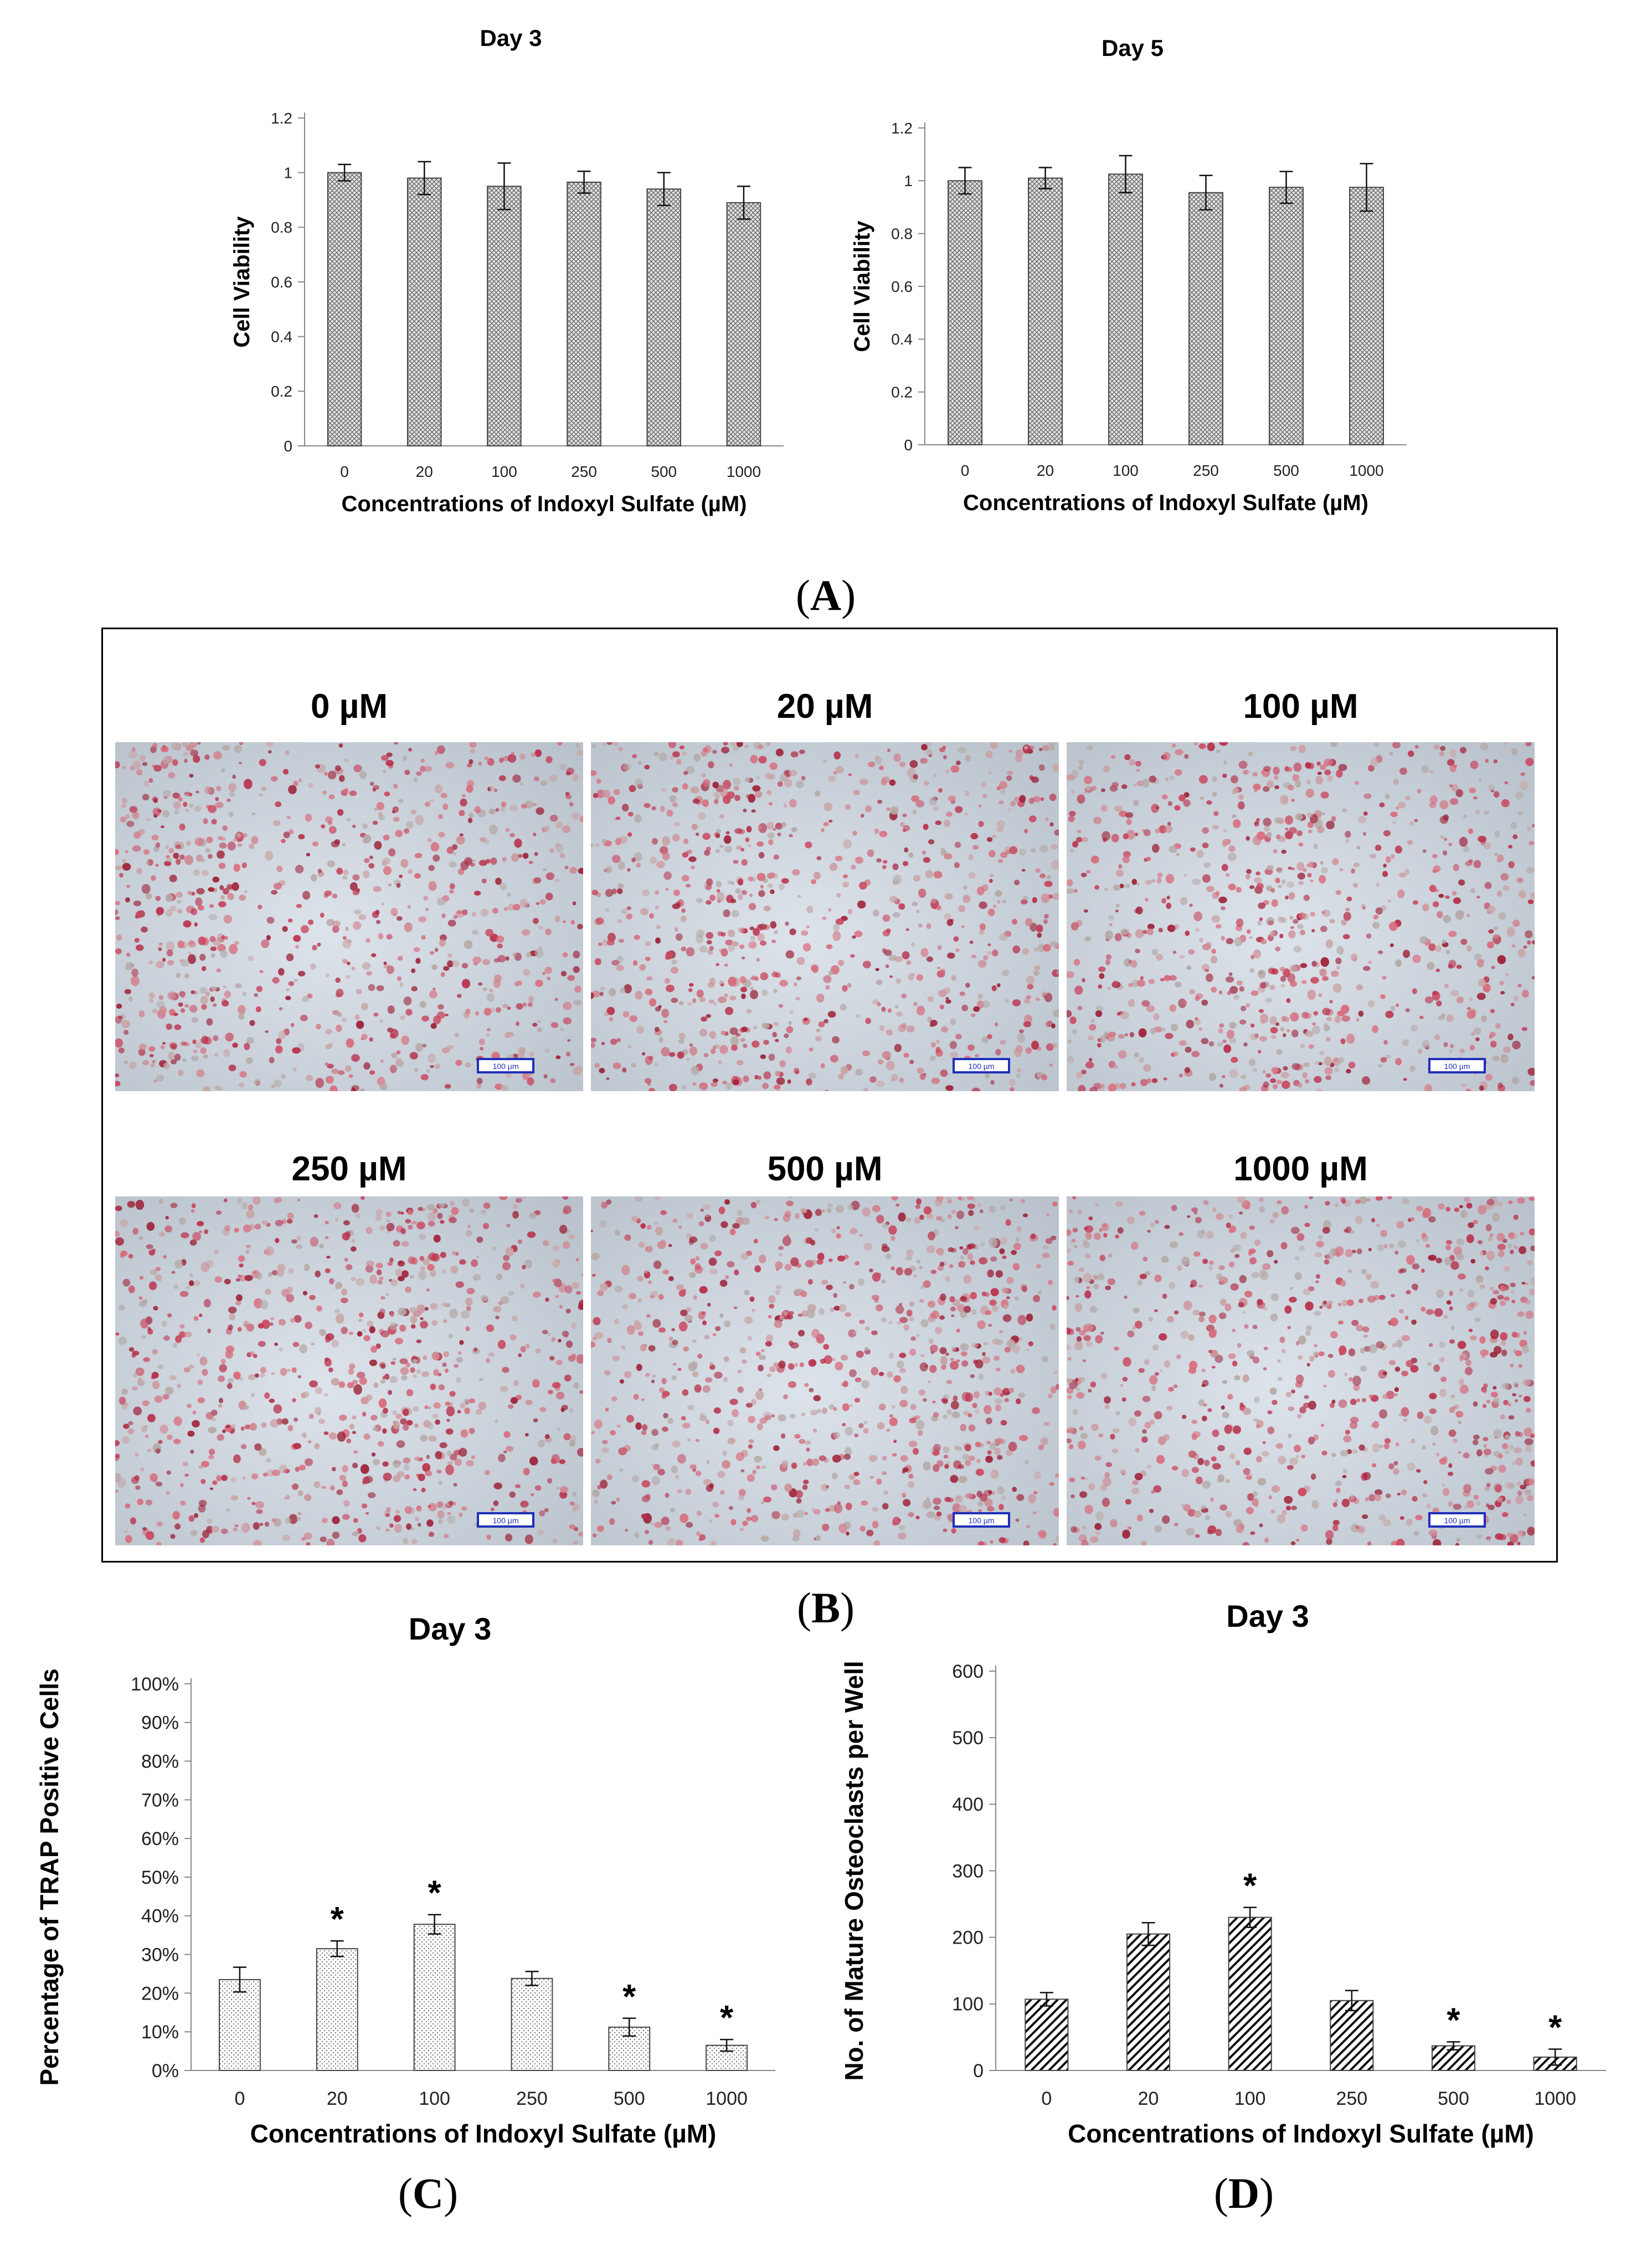 The image size is (1652, 2261). What do you see at coordinates (160, 1916) in the screenshot?
I see `y-tick-label: 40%` at bounding box center [160, 1916].